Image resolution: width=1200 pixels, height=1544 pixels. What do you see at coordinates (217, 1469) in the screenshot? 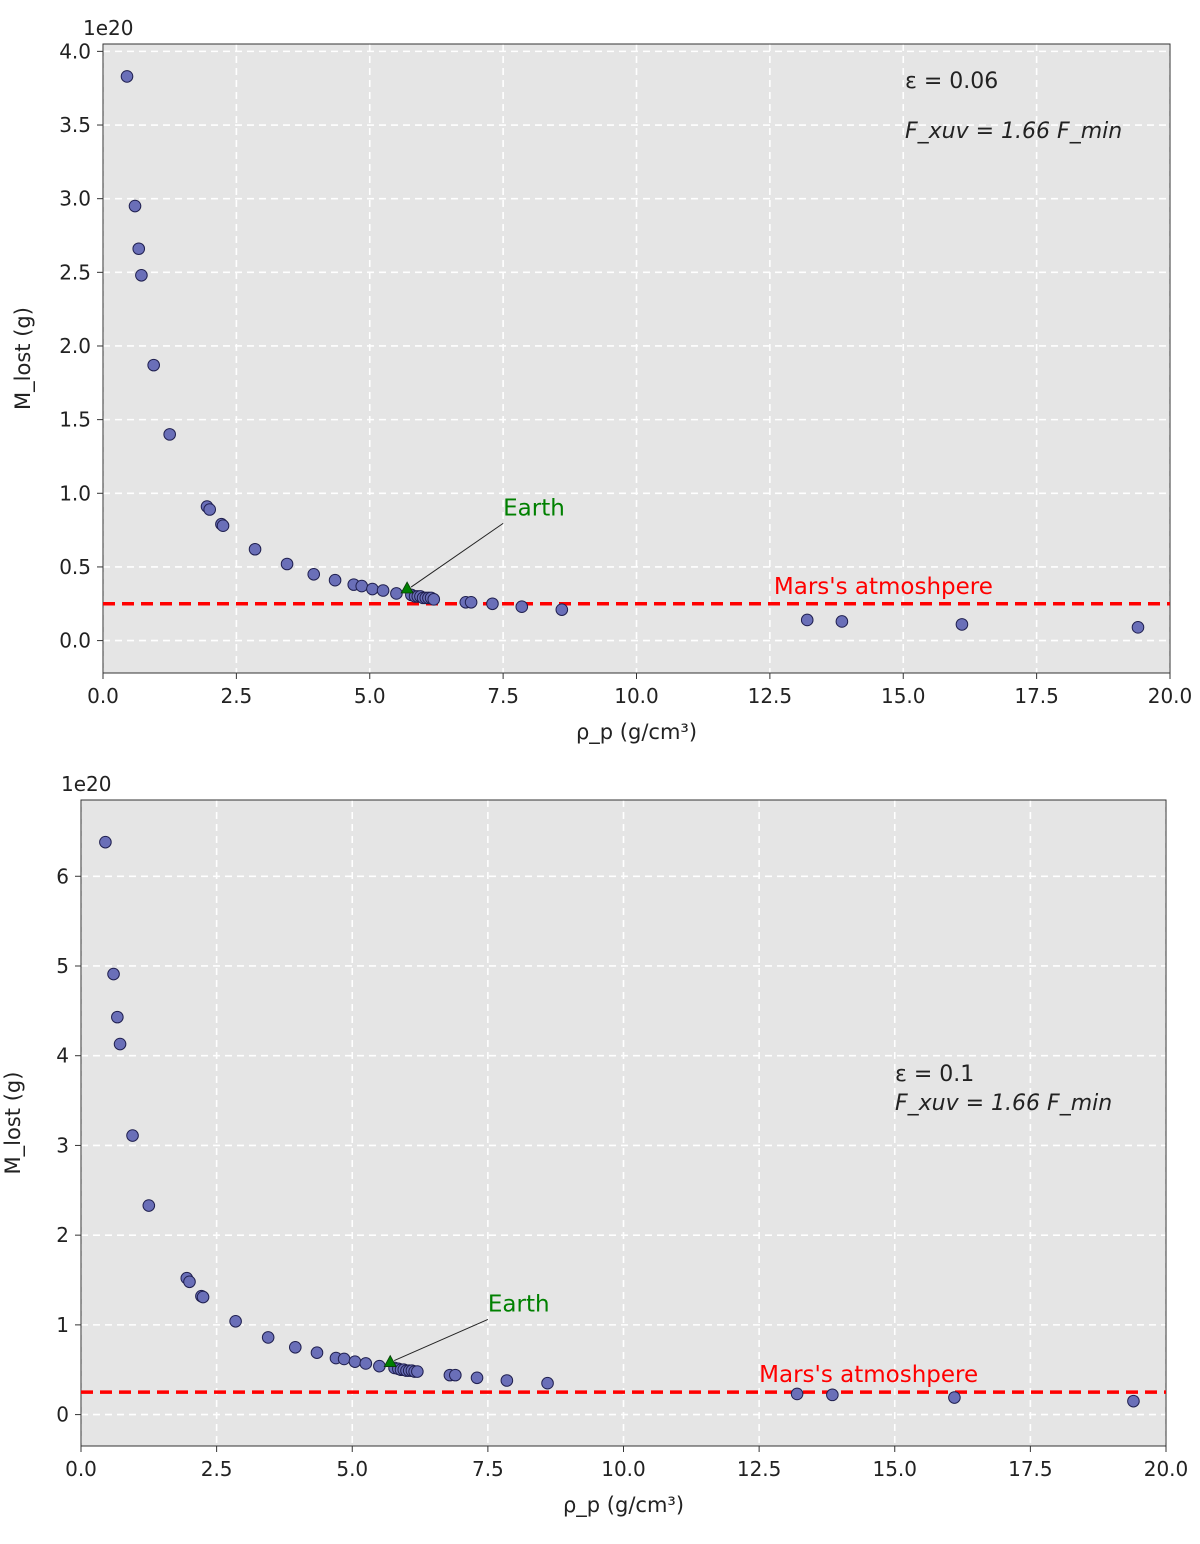
I see `x-tick-label: 2.5` at bounding box center [217, 1469].